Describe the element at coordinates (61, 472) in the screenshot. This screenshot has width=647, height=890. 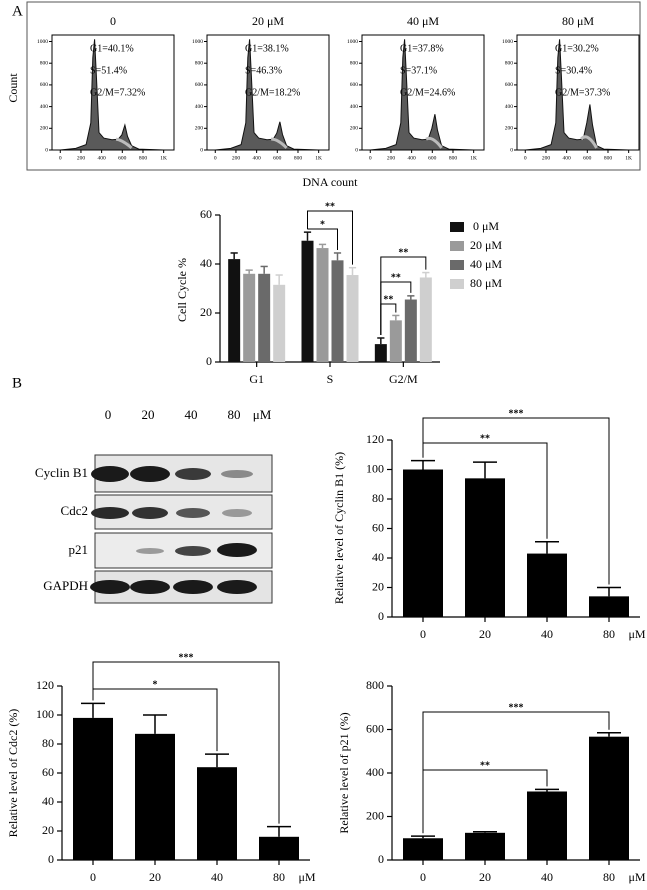
I see `protein-label: Cyclin B1` at that location.